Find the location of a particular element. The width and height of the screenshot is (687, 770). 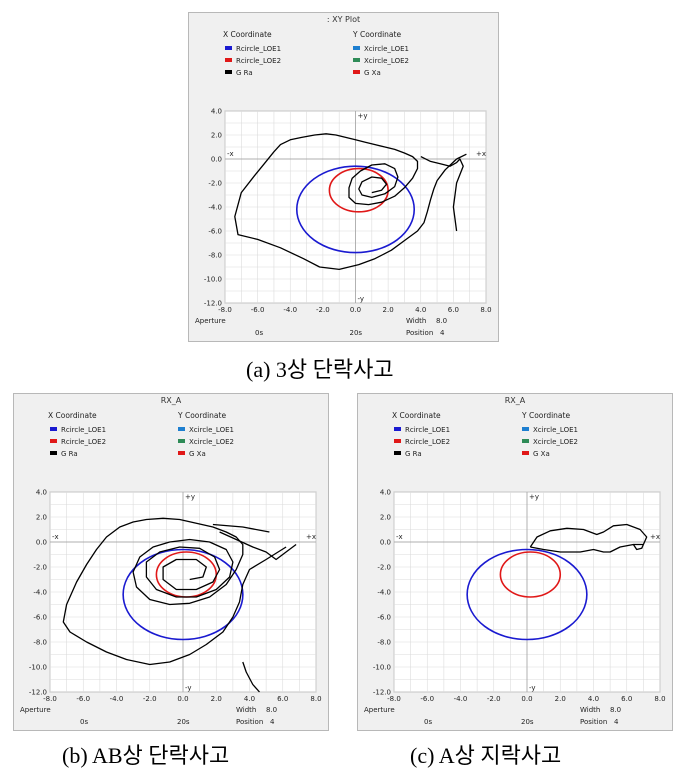

y-tick-label: -8.0 is located at coordinates (384, 643).